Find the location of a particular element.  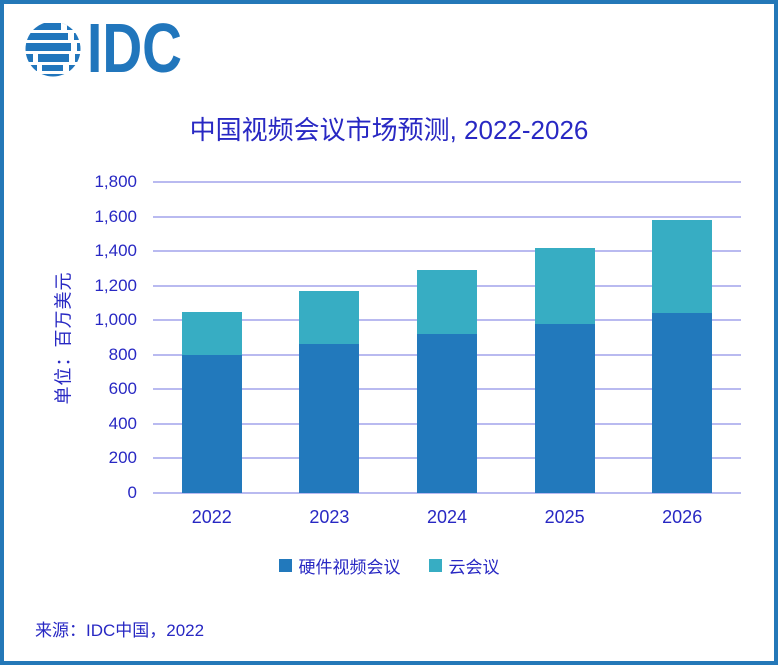

x-tick-label-2026: 2026 is located at coordinates (682, 517).